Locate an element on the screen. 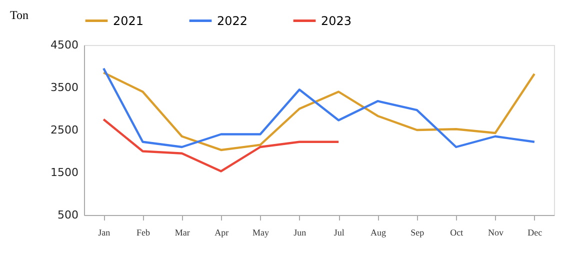 This screenshot has height=262, width=576. x-tick-label: Jun is located at coordinates (300, 233).